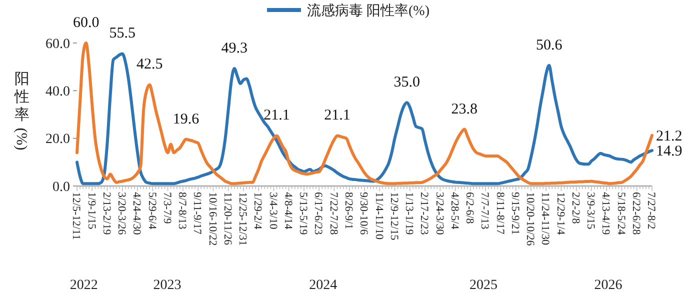 This screenshot has height=300, width=694. I want to click on text: 2023, so click(167, 285).